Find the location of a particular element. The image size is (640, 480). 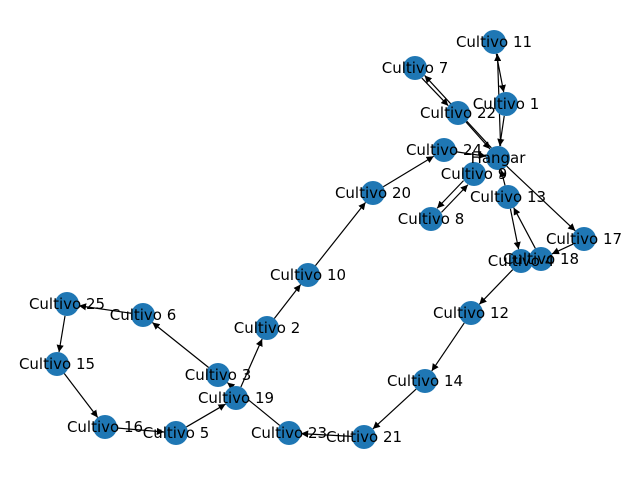

edge-c21-to-c23 is located at coordinates (326, 434).